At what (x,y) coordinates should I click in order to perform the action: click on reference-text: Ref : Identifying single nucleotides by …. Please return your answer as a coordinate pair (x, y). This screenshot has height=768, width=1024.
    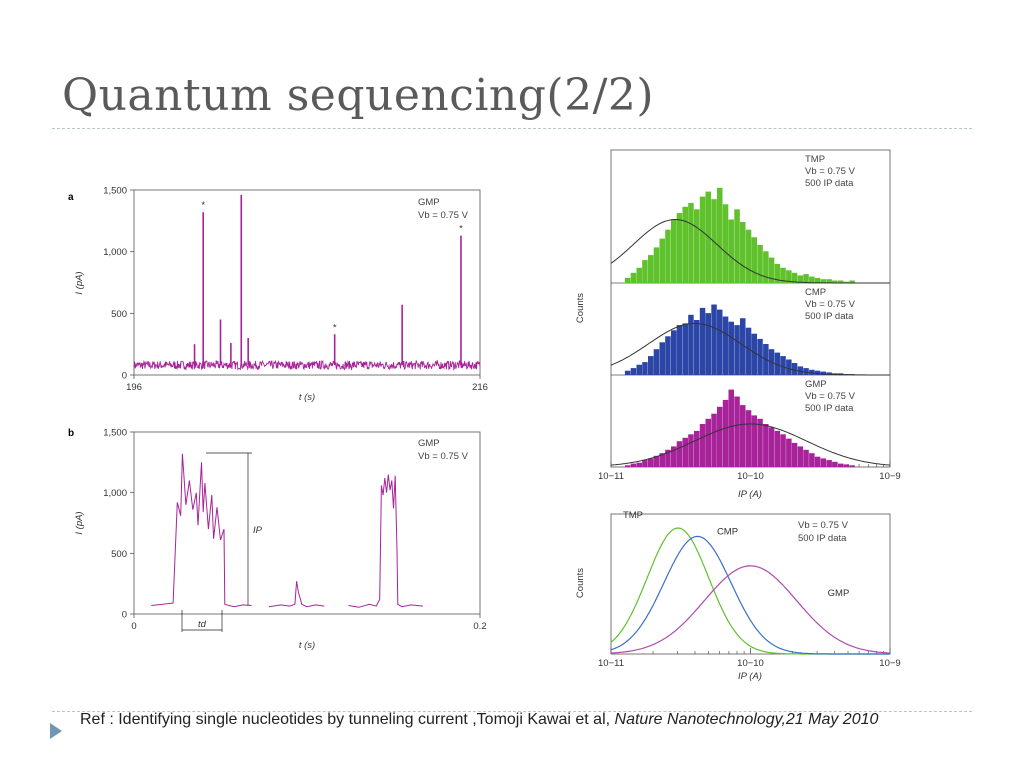
    Looking at the image, I should click on (490, 720).